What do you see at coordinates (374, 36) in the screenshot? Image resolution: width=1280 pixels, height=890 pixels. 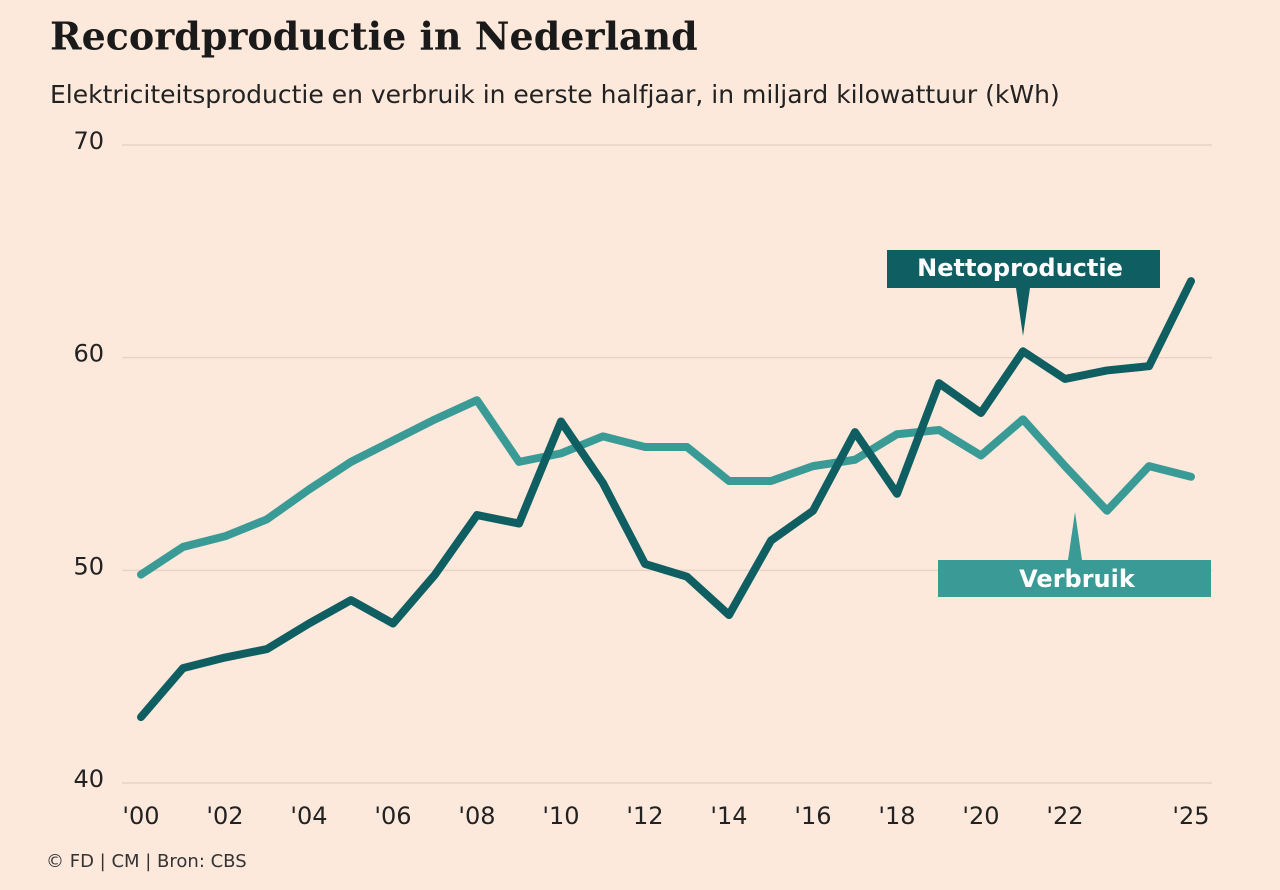 I see `chart-title: Recordproductie in Nederland` at bounding box center [374, 36].